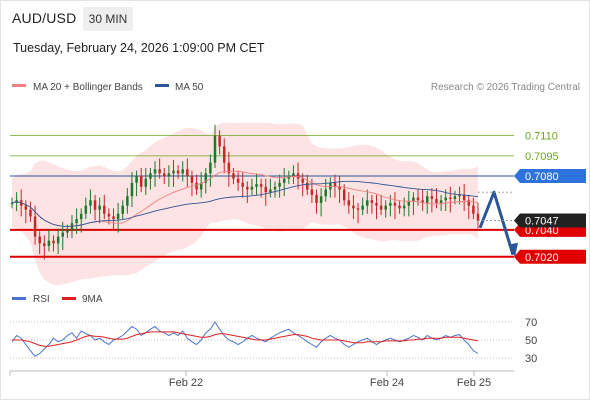 This screenshot has width=590, height=400. What do you see at coordinates (41, 299) in the screenshot?
I see `rsi-legend-label: RSI` at bounding box center [41, 299].